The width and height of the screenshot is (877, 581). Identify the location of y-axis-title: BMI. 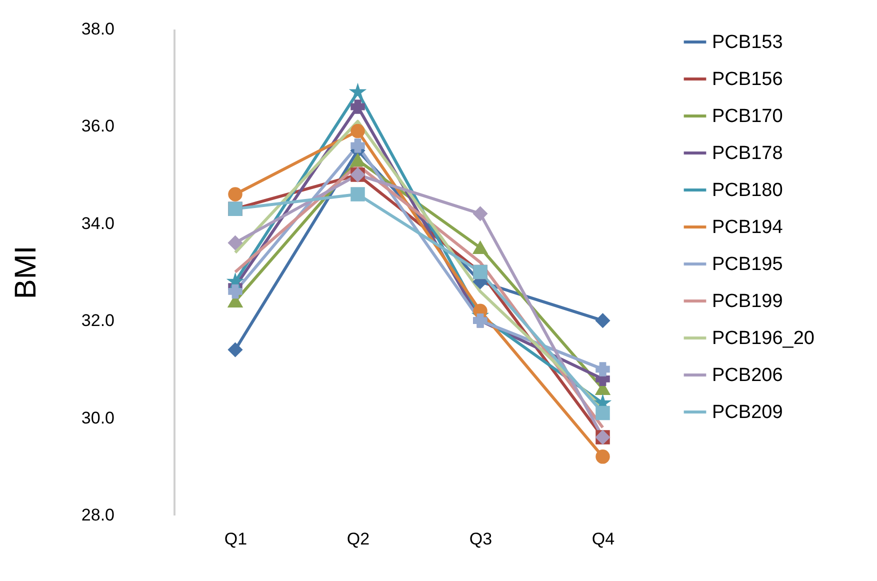
(25, 273).